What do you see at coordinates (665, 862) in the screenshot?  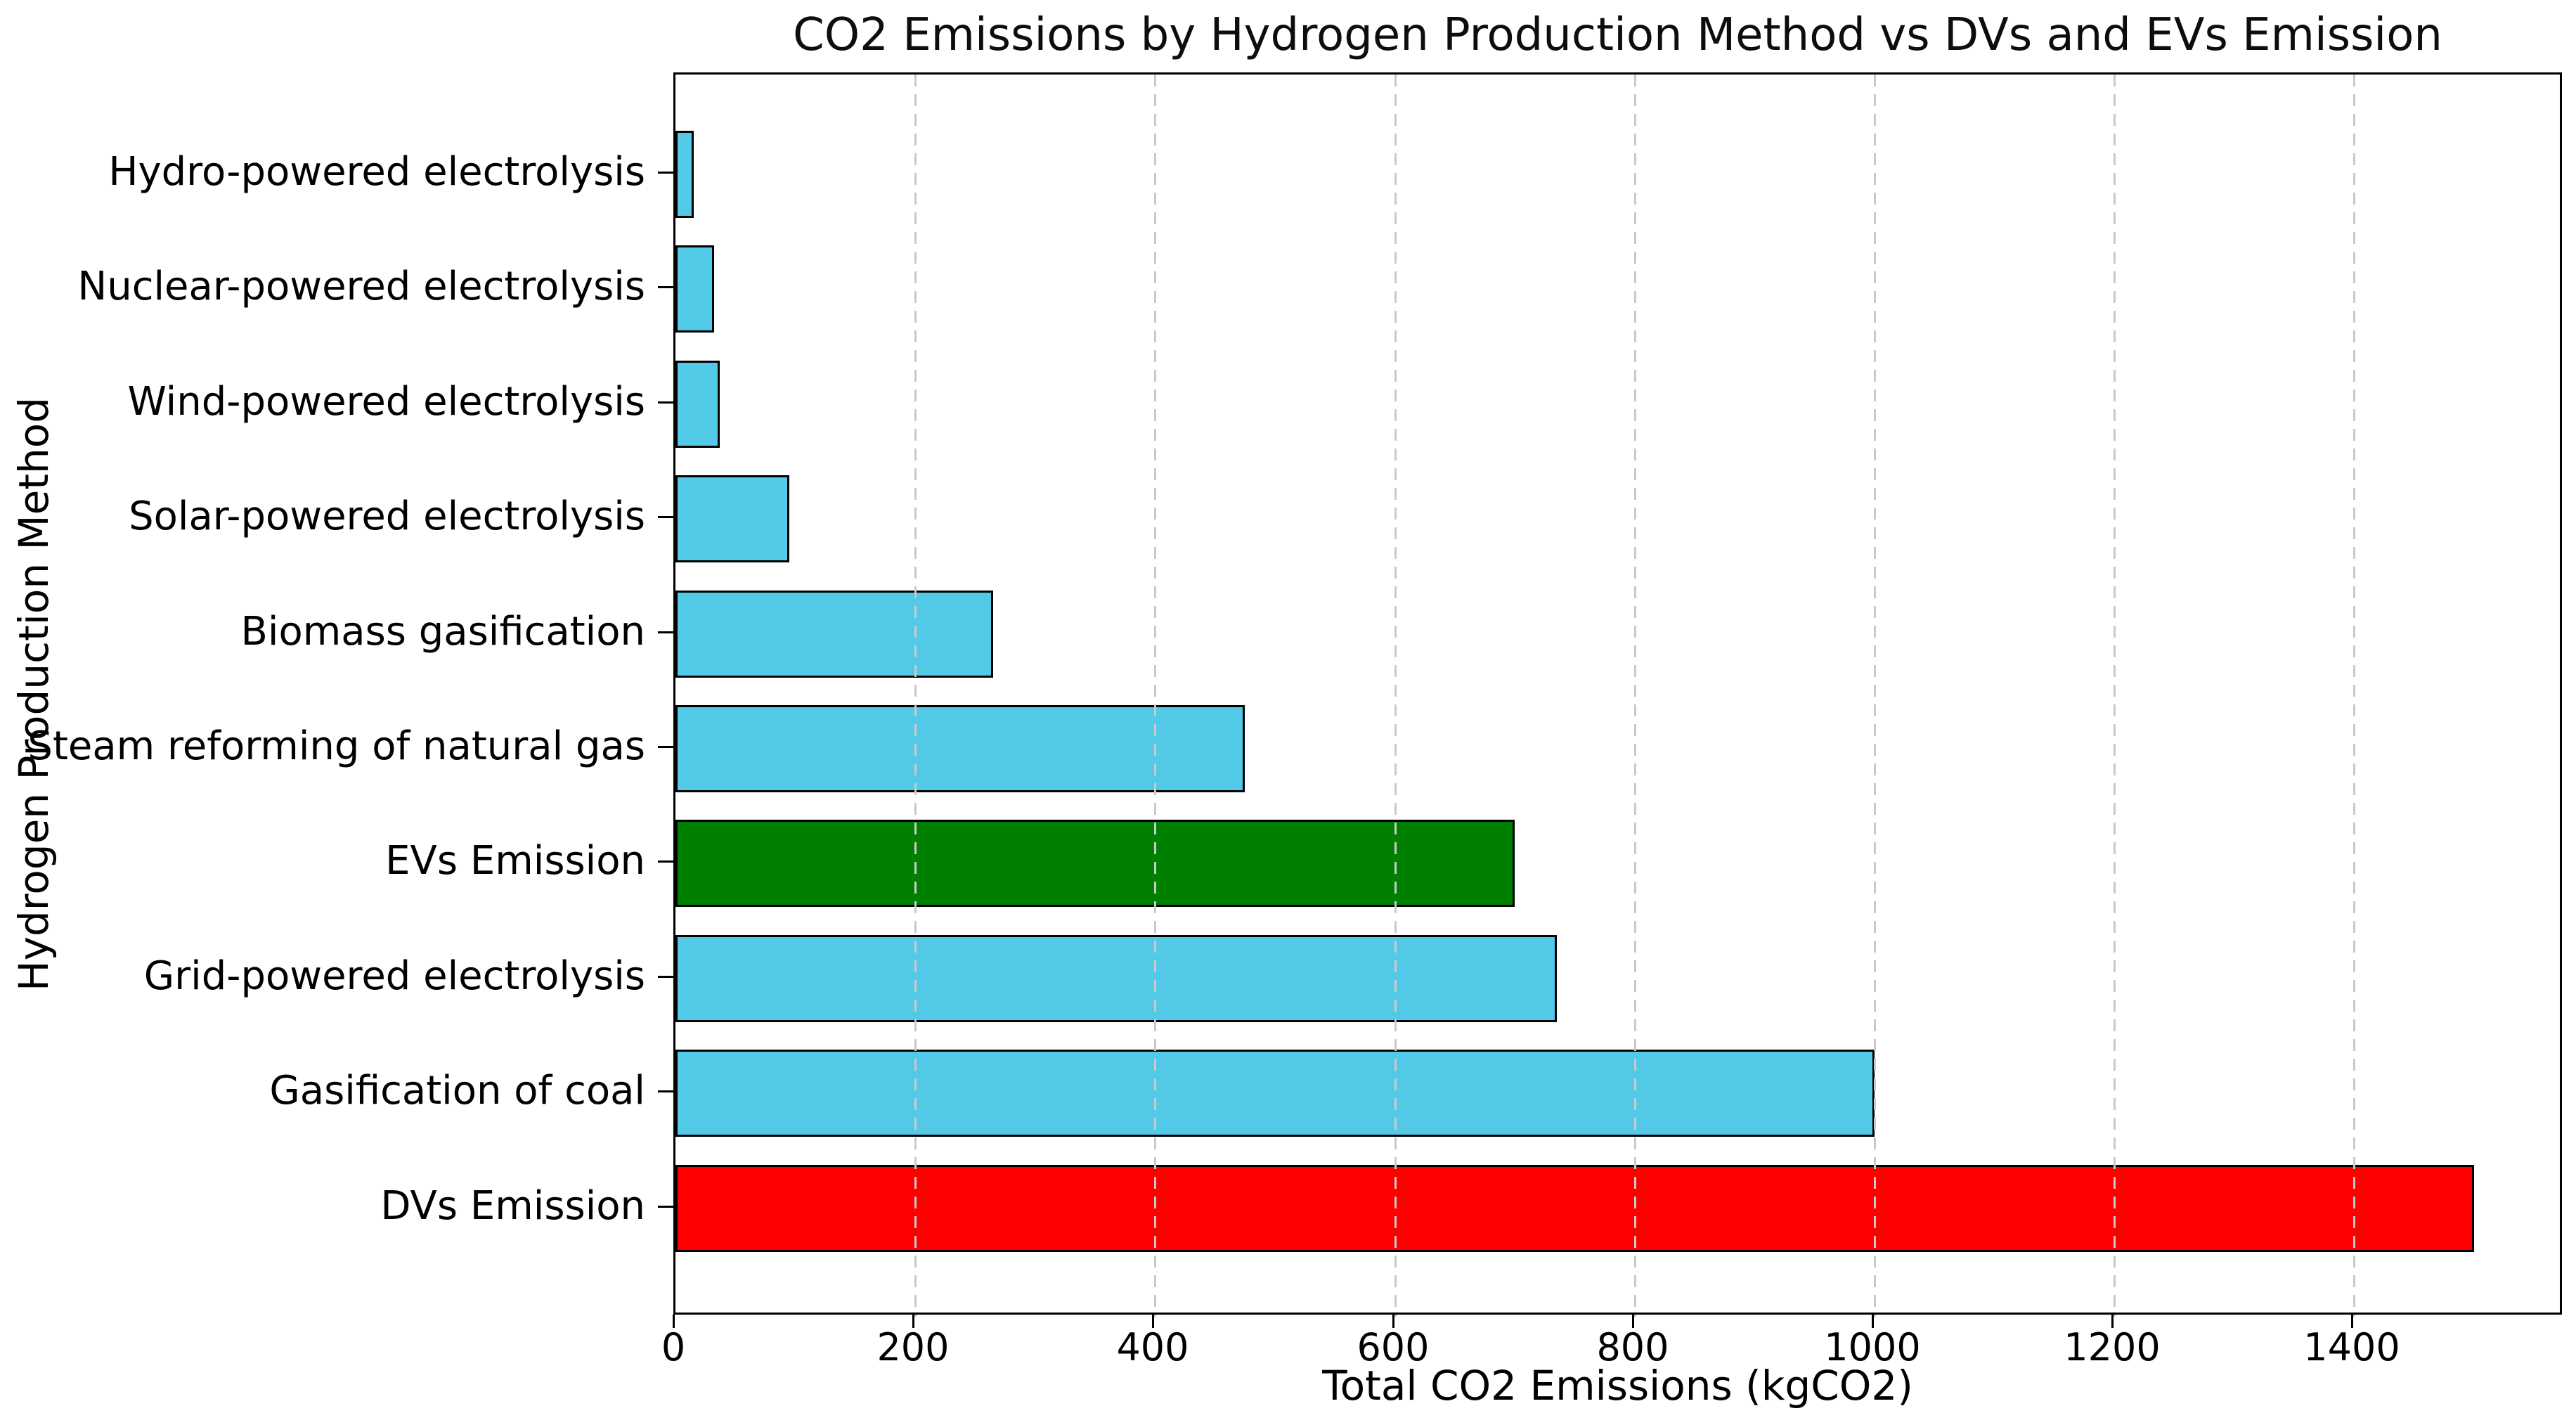 I see `y-tick-evs-emission` at bounding box center [665, 862].